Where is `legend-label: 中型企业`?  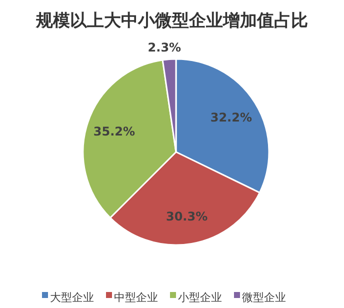
legend-label: 中型企业 is located at coordinates (136, 297).